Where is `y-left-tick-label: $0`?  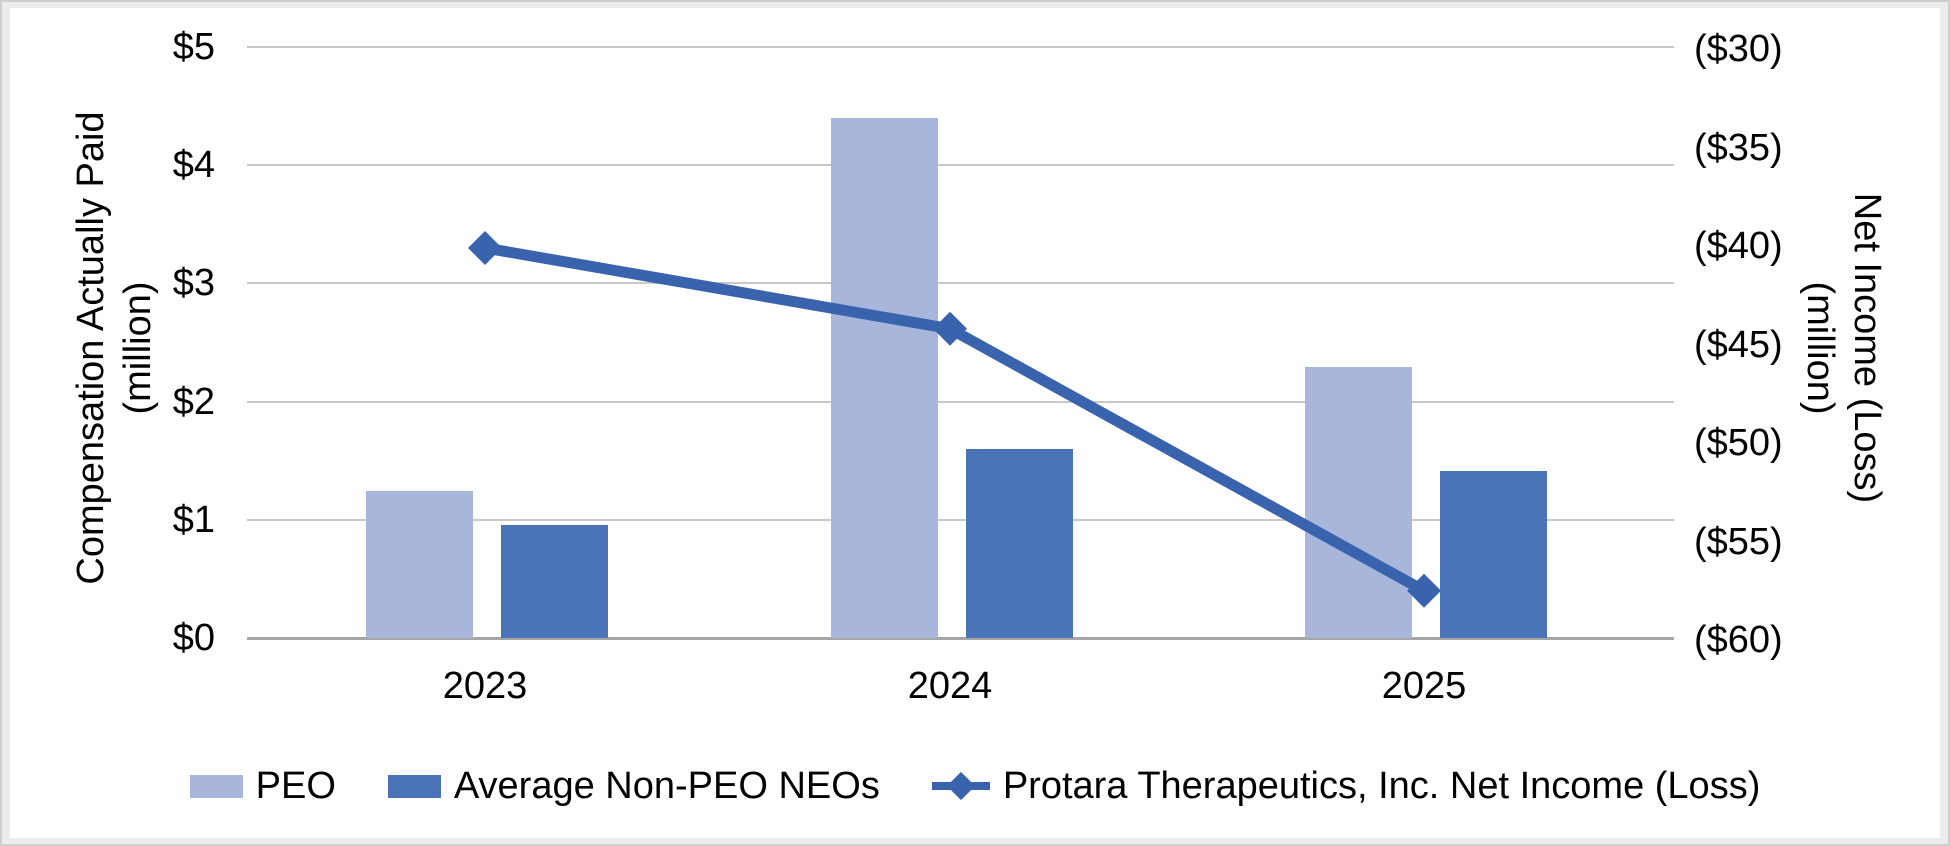 y-left-tick-label: $0 is located at coordinates (193, 638).